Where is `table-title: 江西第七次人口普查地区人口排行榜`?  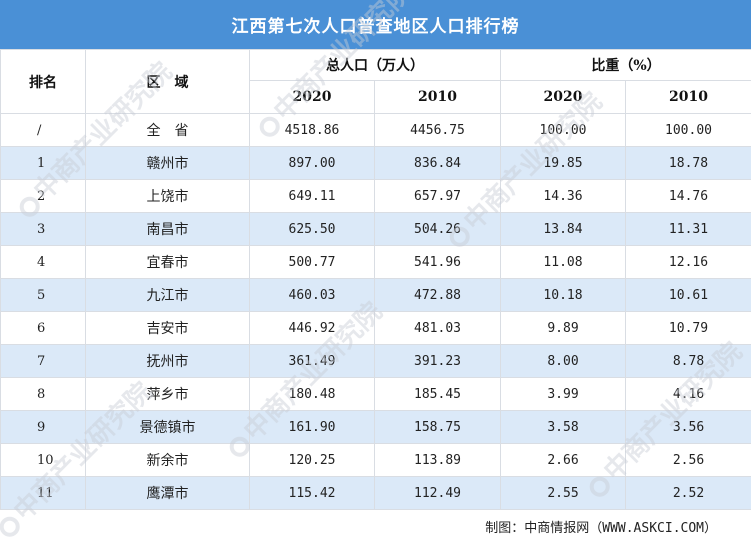
table-title: 江西第七次人口普查地区人口排行榜 is located at coordinates (375, 24).